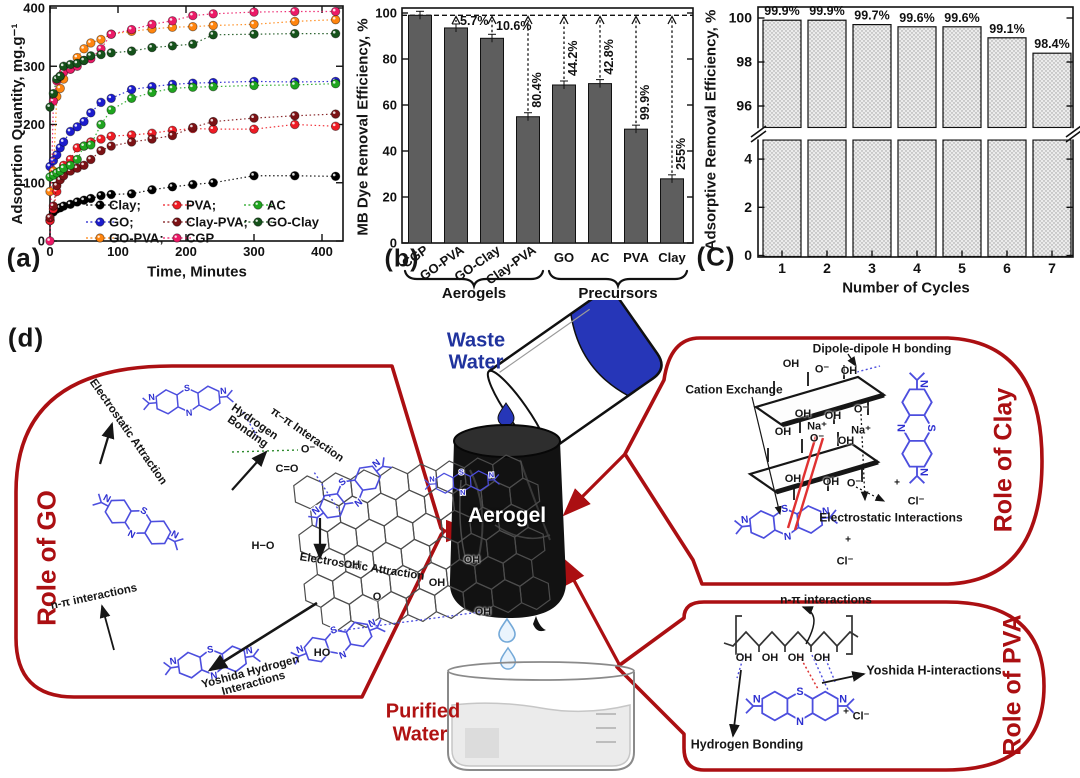 The height and width of the screenshot is (778, 1080). Describe the element at coordinates (672, 257) in the screenshot. I see `svg-text: Clay` at that location.